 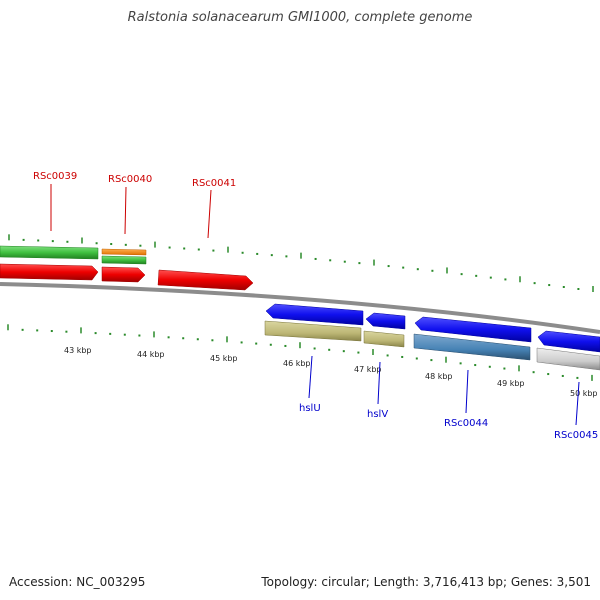 What do you see at coordinates (448, 398) in the screenshot?
I see `reverse-gene-labels: hslU hslV RSc0044 RSc0045` at bounding box center [448, 398].